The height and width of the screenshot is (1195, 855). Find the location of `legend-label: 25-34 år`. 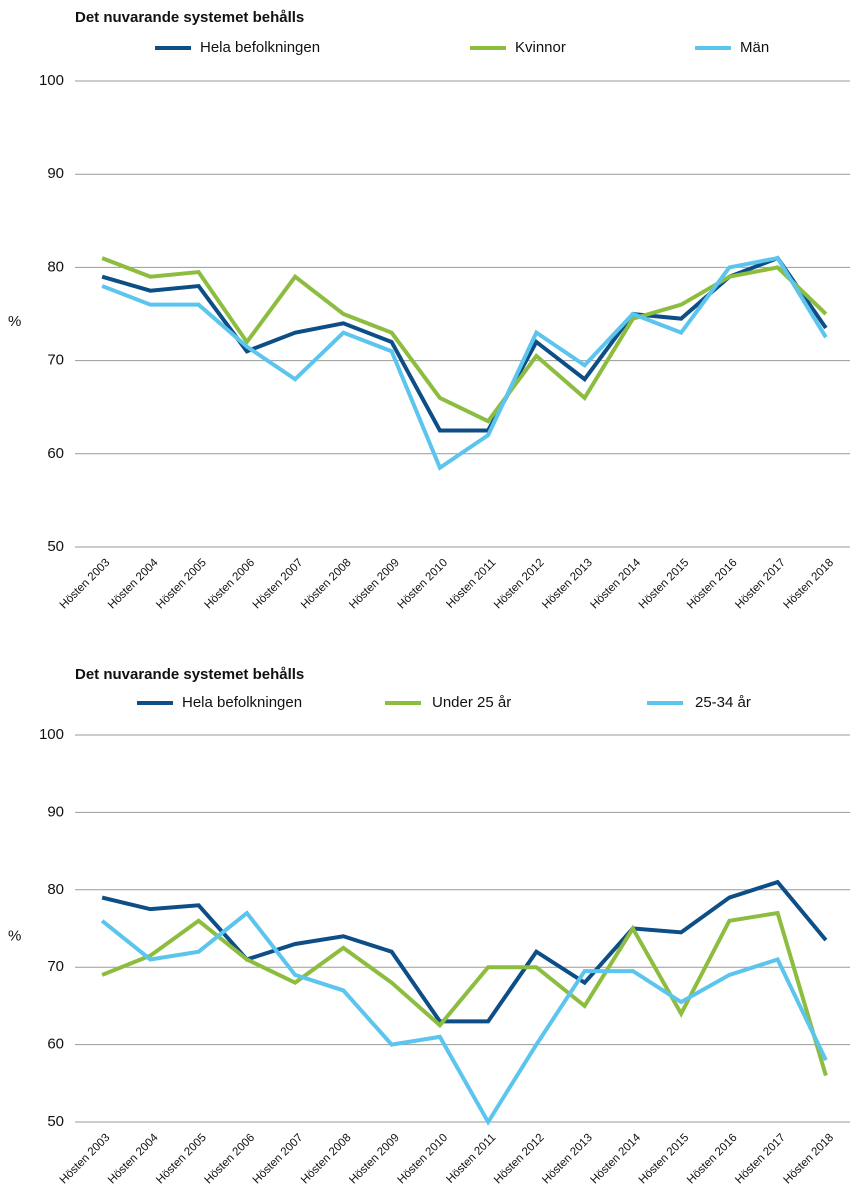

legend-label: 25-34 år is located at coordinates (723, 702).